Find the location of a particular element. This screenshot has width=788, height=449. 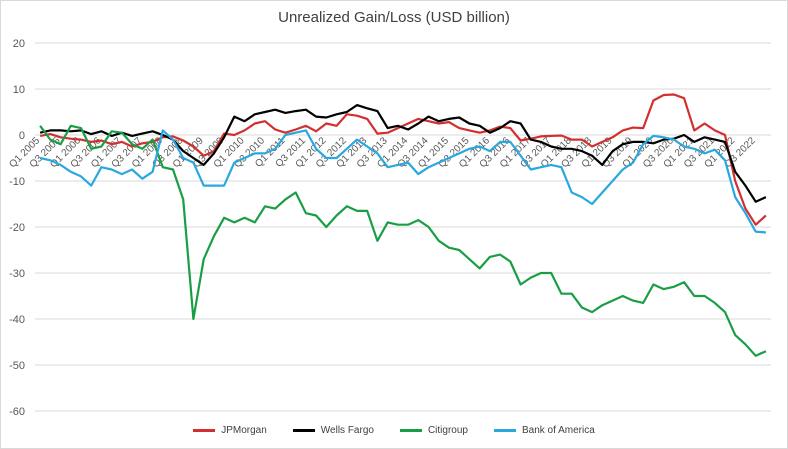

legend-label: Bank of America is located at coordinates (558, 430).